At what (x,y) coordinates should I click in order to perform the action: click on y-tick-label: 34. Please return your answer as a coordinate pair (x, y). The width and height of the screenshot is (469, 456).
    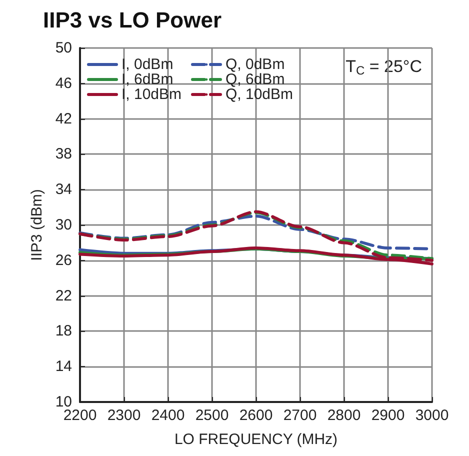
    Looking at the image, I should click on (63, 189).